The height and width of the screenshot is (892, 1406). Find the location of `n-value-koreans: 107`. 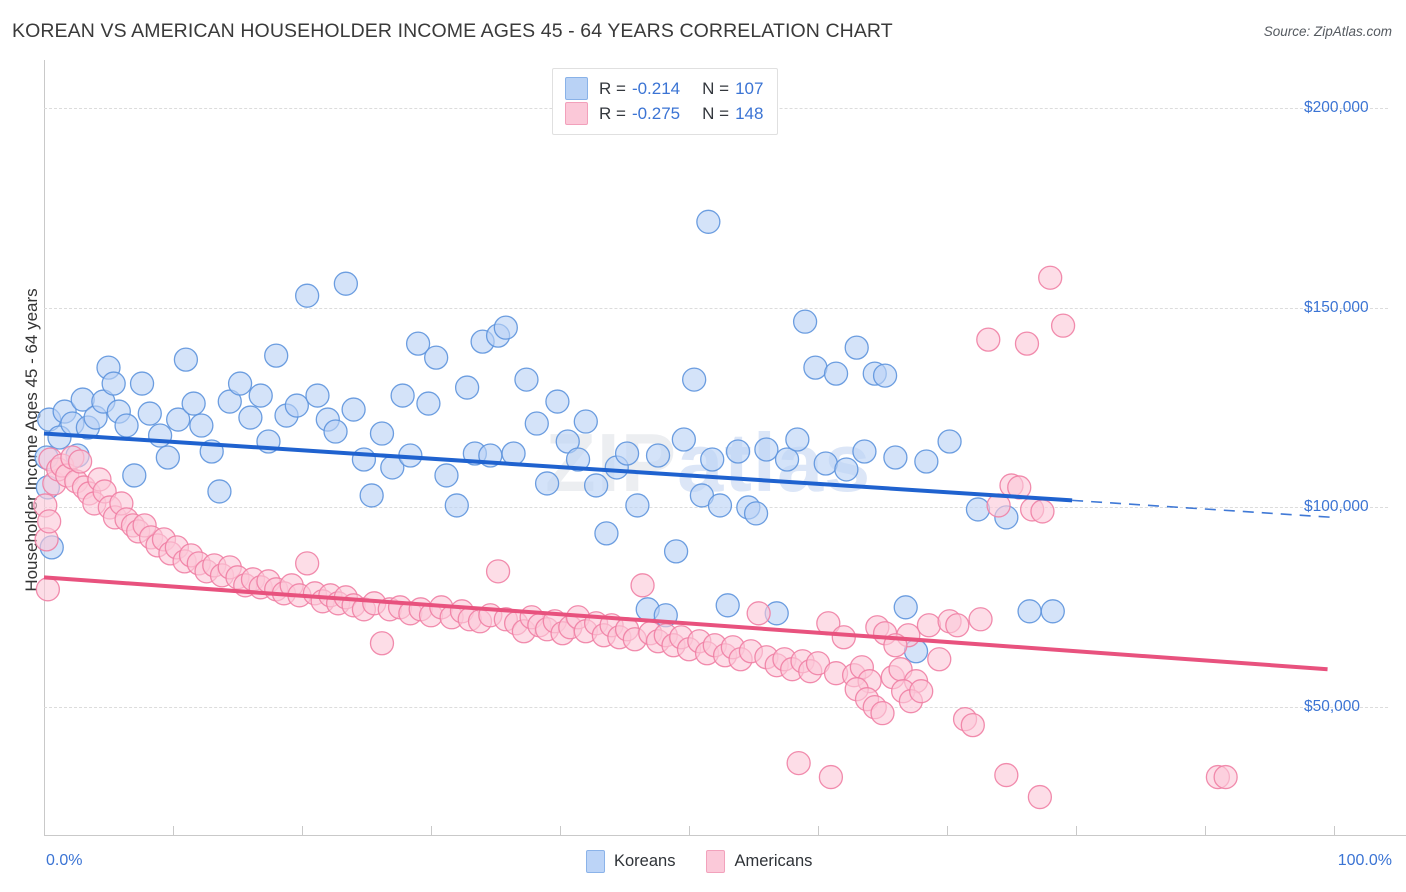

n-value-koreans: 107 is located at coordinates (749, 88).